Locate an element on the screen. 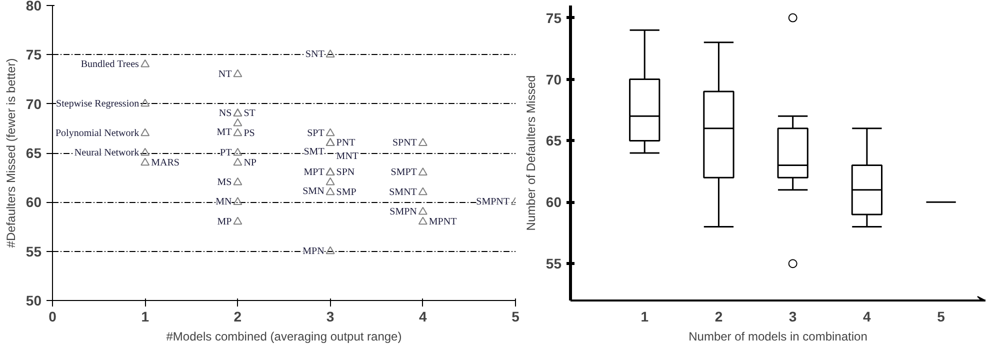  x-axis-title: Number of models in combination is located at coordinates (778, 337).